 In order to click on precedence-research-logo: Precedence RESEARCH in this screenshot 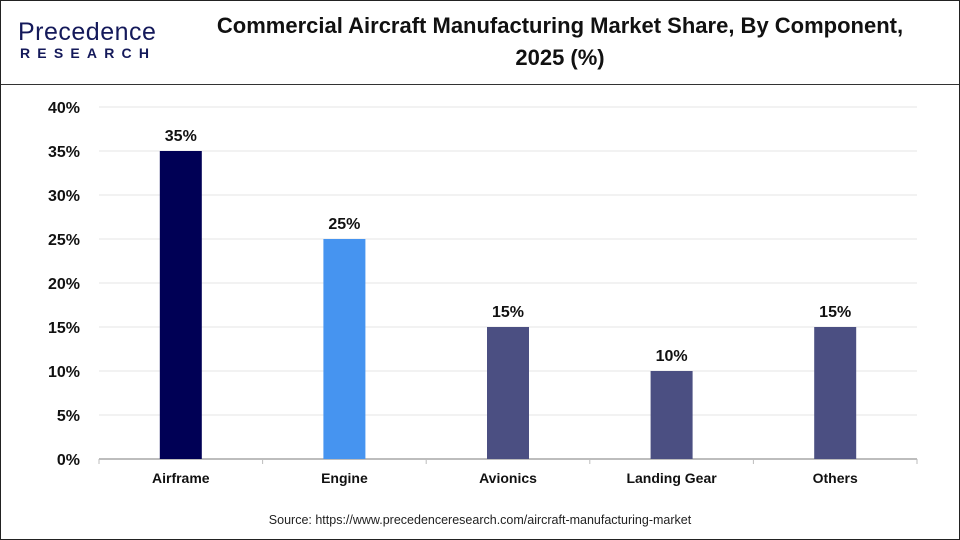, I will do `click(93, 43)`.